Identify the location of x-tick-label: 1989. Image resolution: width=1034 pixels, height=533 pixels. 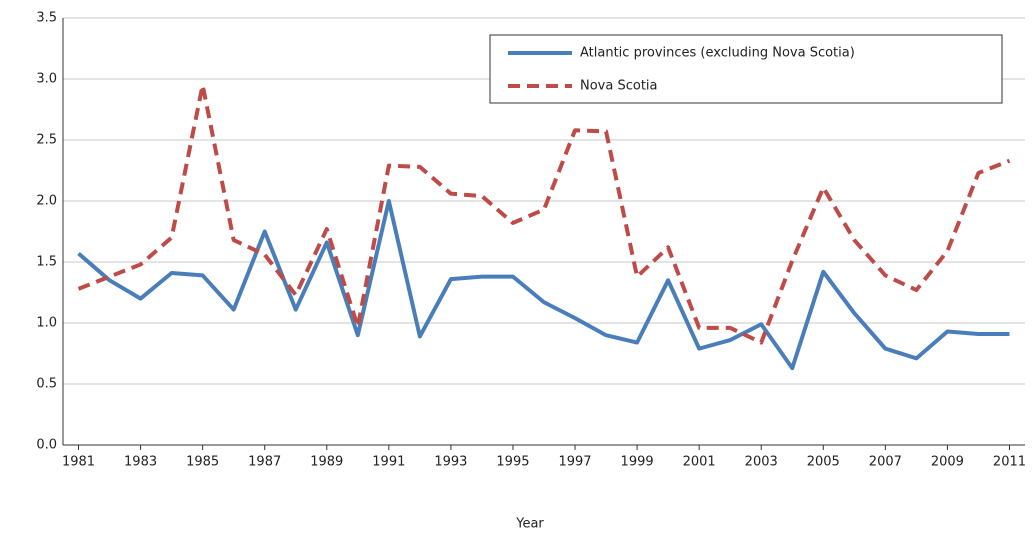
(326, 462).